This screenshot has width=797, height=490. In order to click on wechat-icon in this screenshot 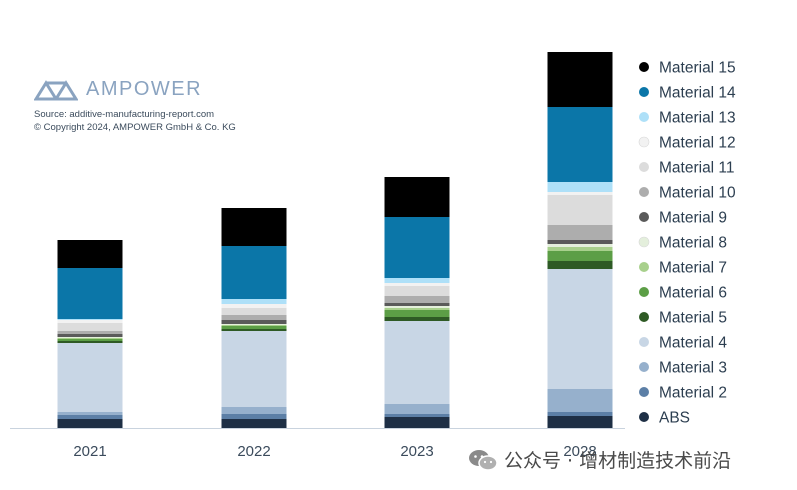, I will do `click(483, 460)`.